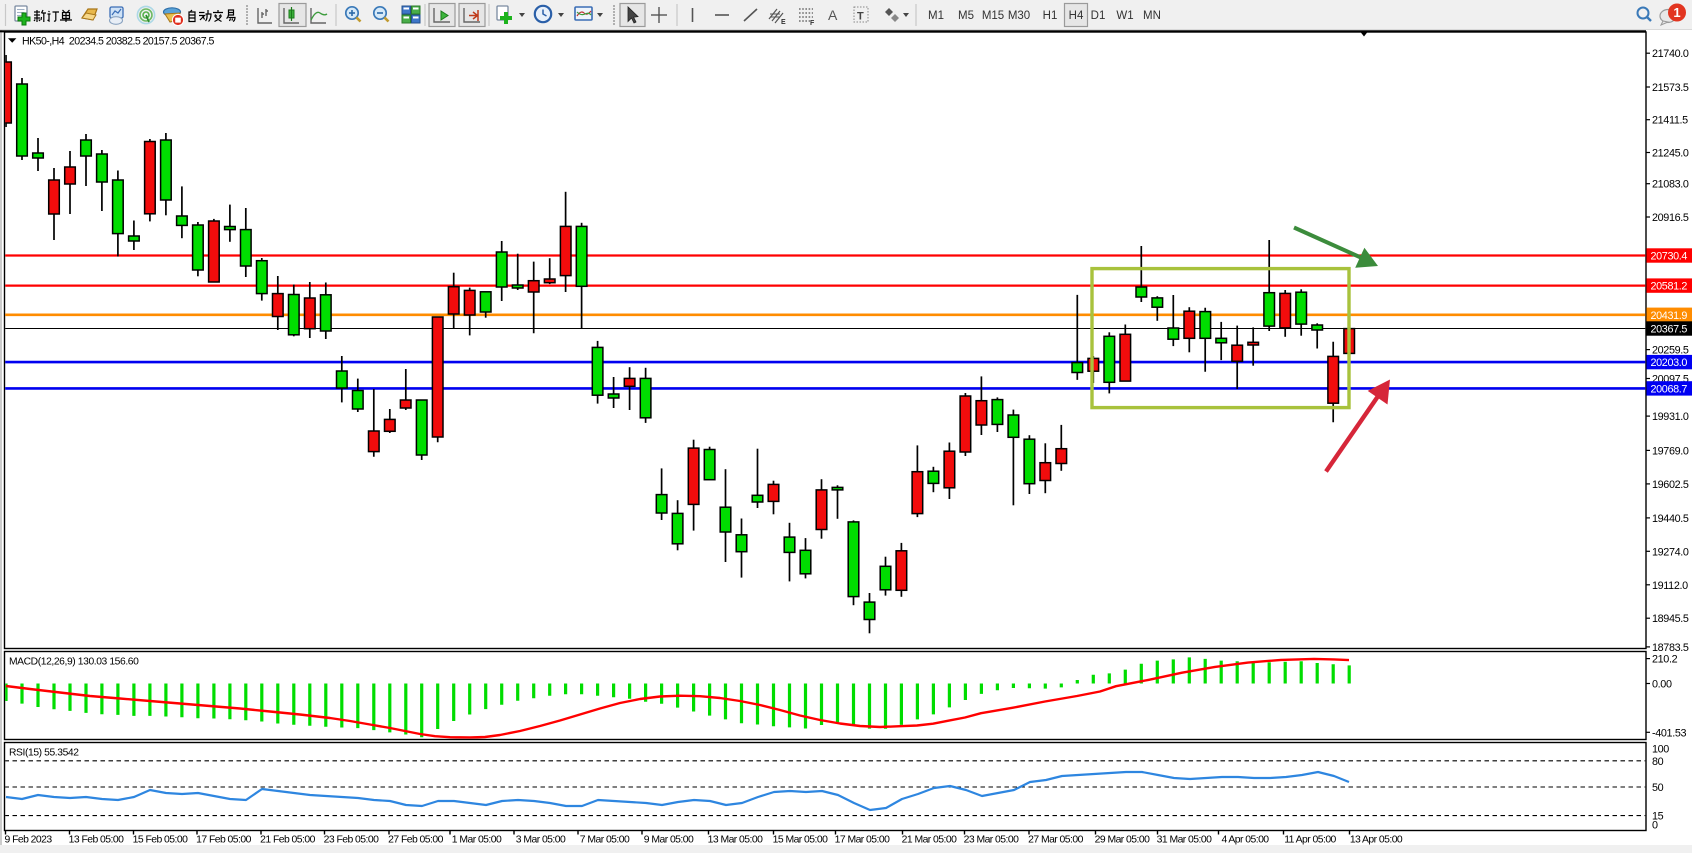 This screenshot has width=1692, height=853. What do you see at coordinates (735, 840) in the screenshot?
I see `svg-text: 13 Mar 05:00` at bounding box center [735, 840].